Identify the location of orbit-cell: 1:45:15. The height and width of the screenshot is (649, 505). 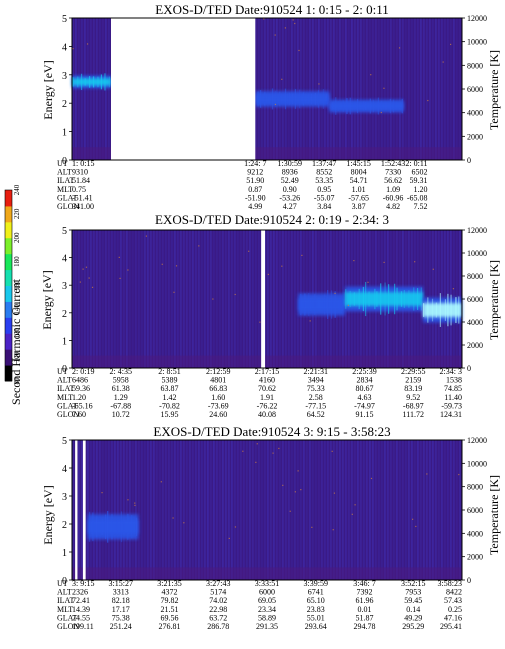
(358, 163).